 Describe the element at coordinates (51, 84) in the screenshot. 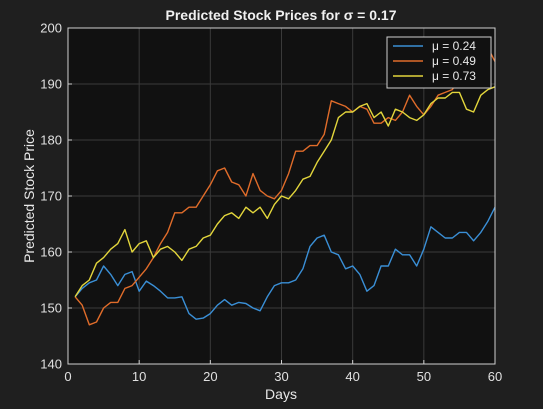

I see `y-tick-label: 190` at that location.